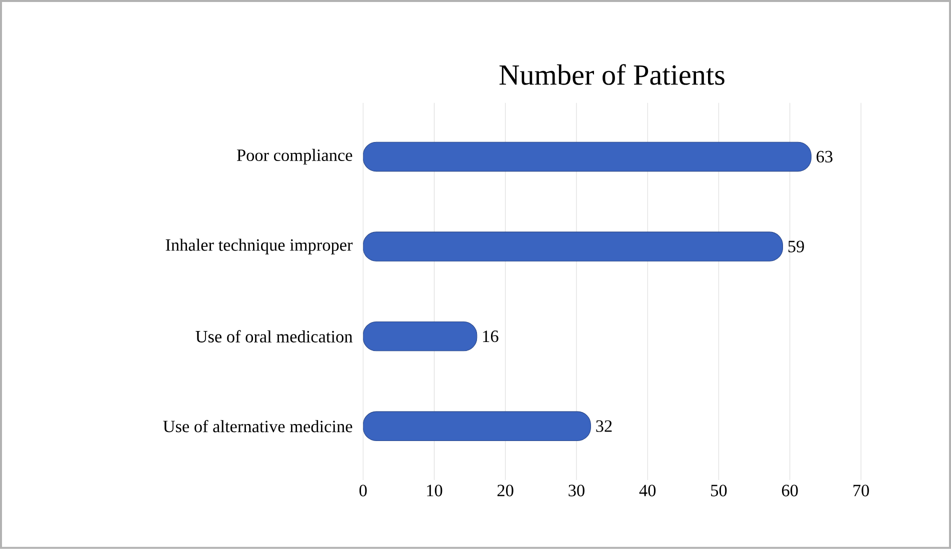 The image size is (951, 549). I want to click on y-tick-label: Use of alternative medicine, so click(257, 426).